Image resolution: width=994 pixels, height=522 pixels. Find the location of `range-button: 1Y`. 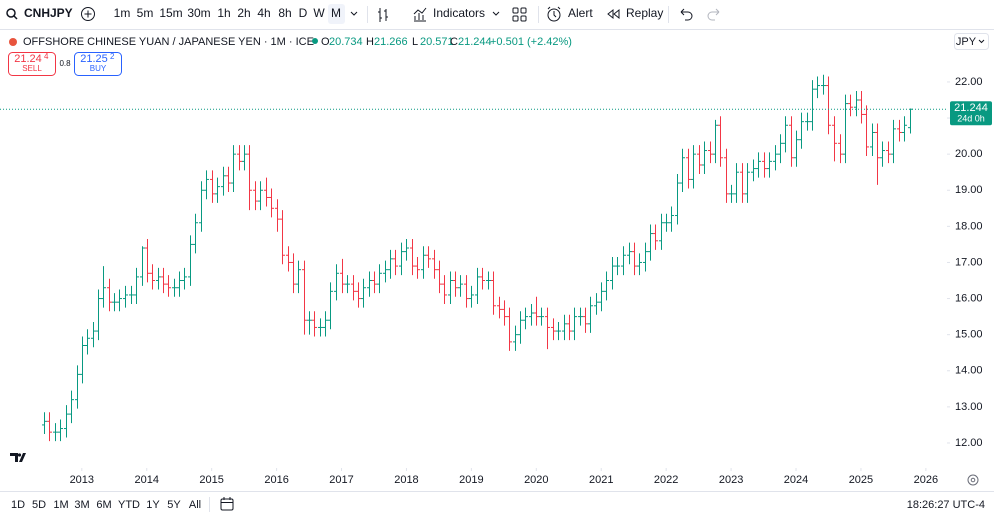

range-button: 1Y is located at coordinates (153, 505).